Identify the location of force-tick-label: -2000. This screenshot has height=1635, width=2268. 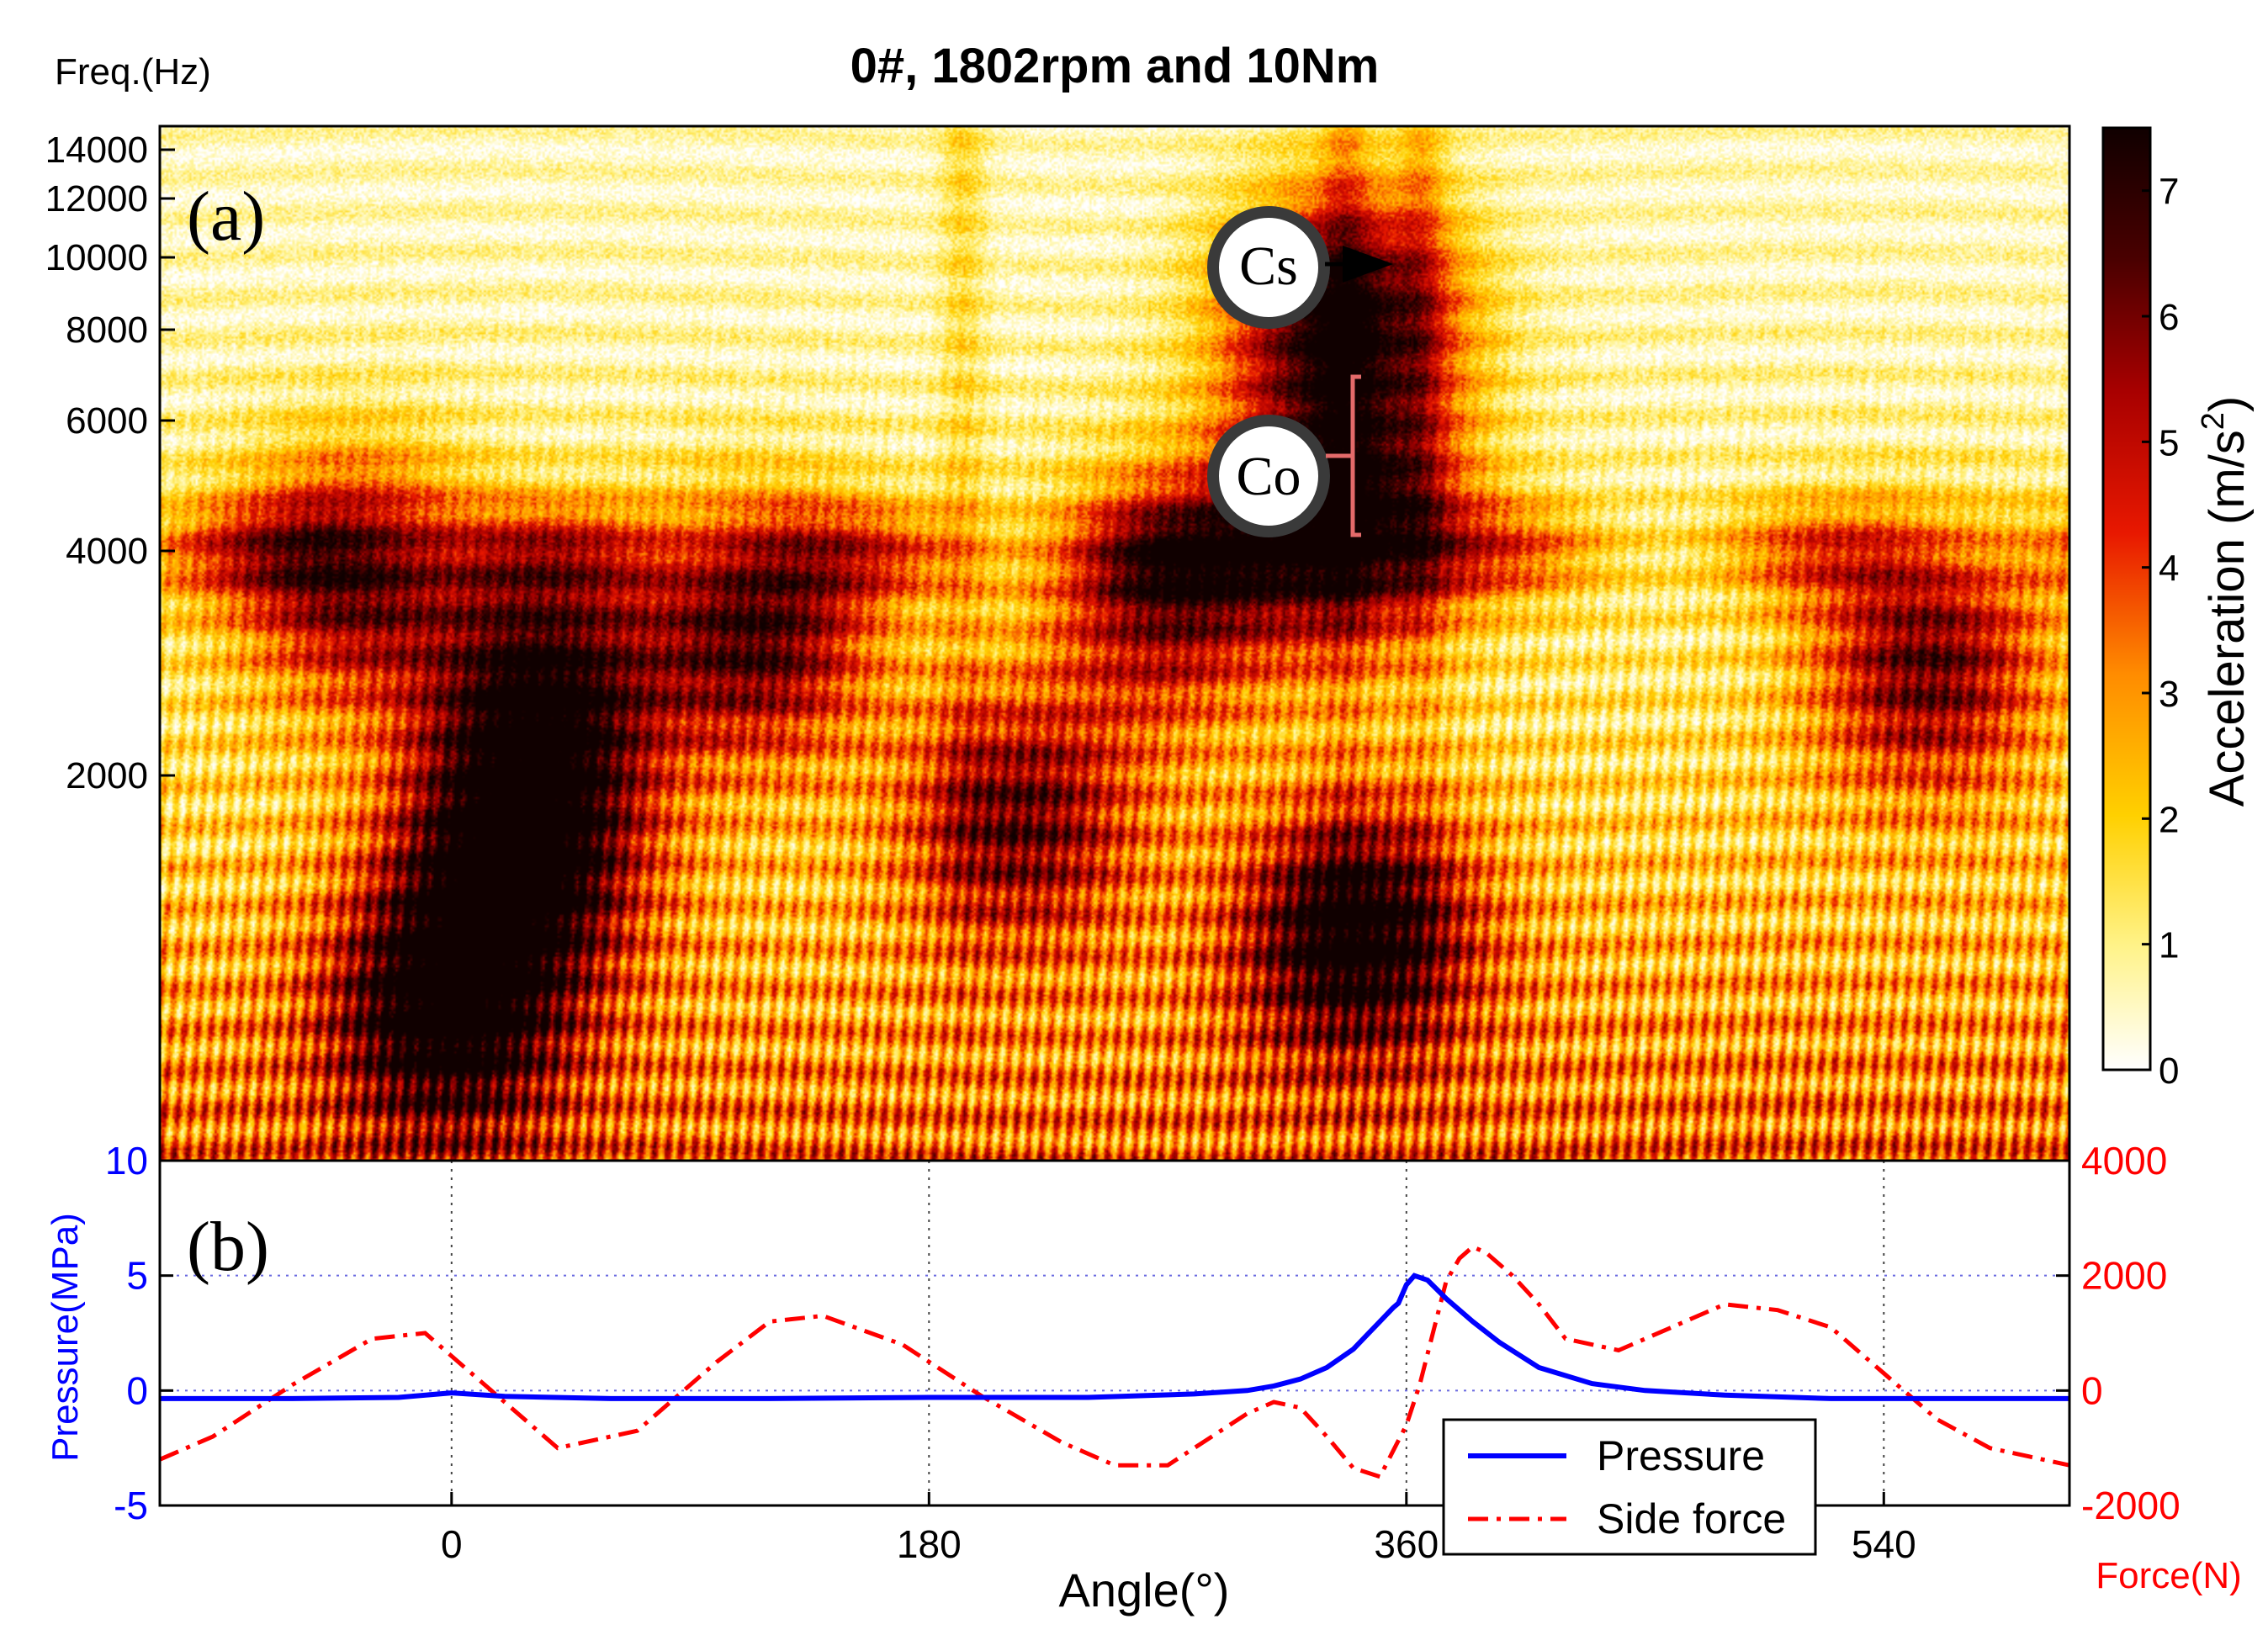
(2131, 1505).